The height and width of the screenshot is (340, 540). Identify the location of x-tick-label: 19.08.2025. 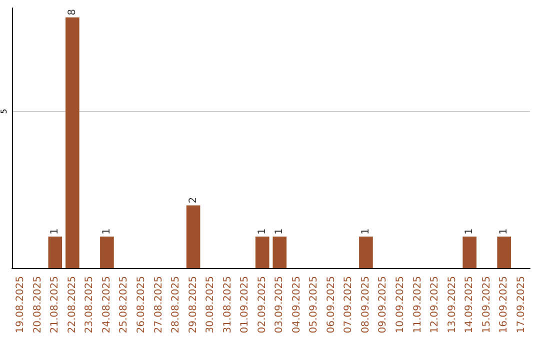
(20, 305).